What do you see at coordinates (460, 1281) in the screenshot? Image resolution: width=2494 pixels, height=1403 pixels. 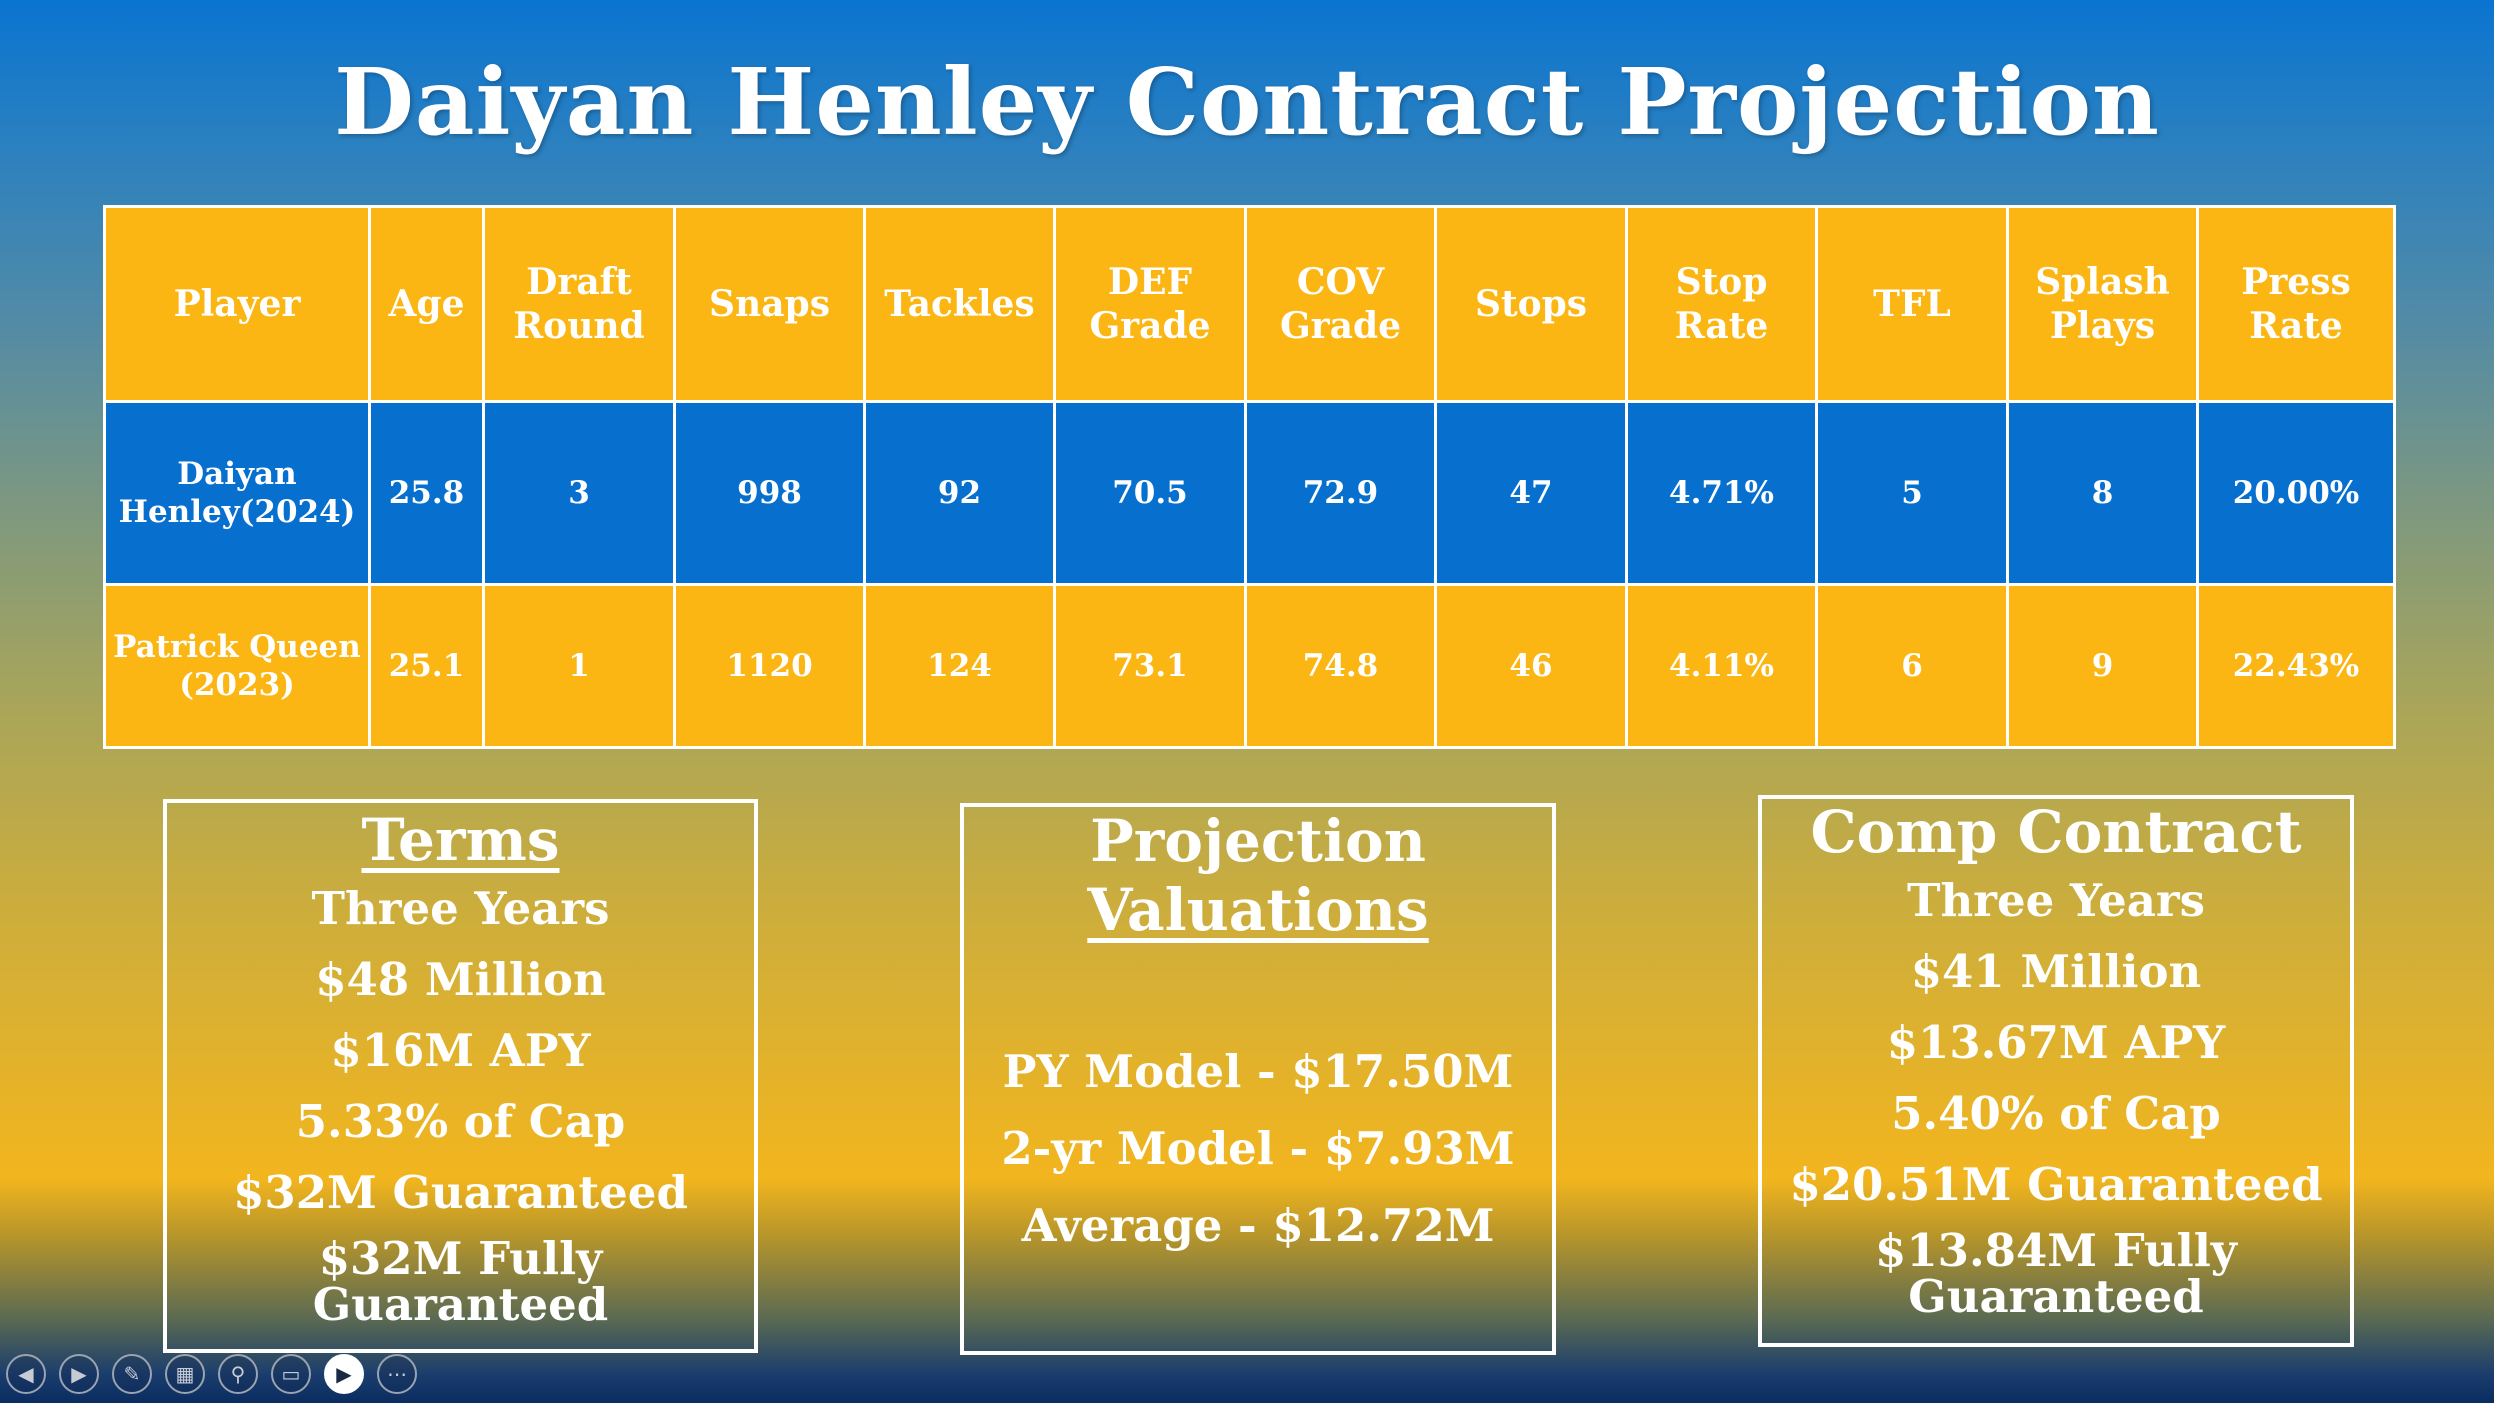 I see `terms-line: $32M Fully Guaranteed` at bounding box center [460, 1281].